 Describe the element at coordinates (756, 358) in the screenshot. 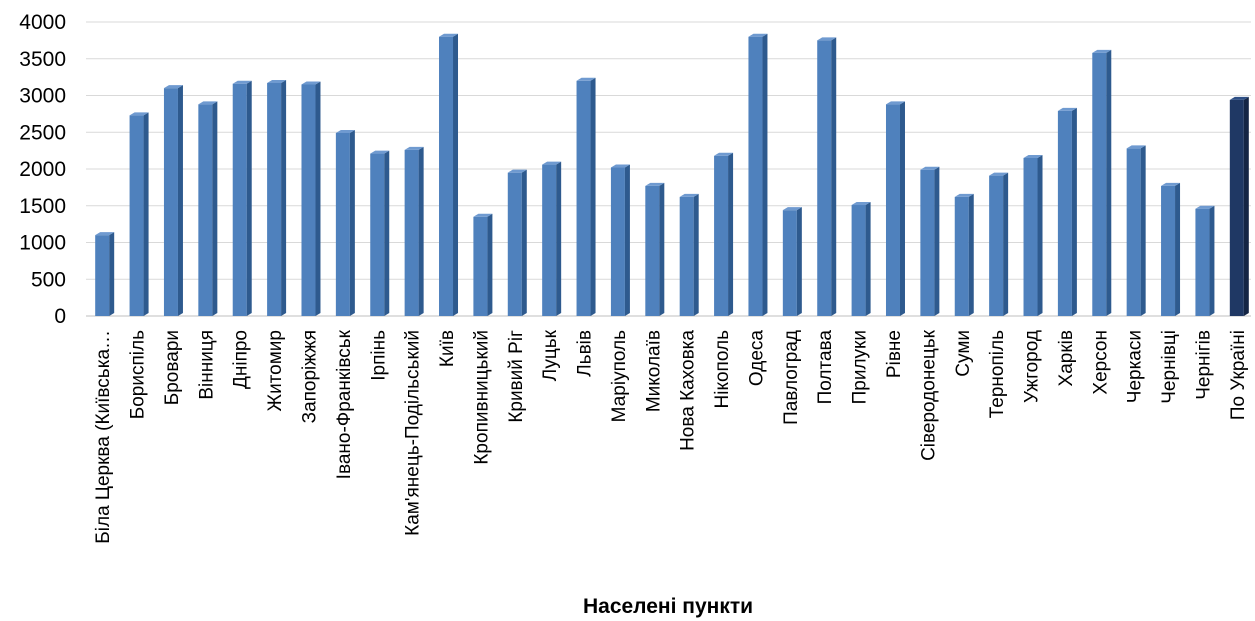

I see `x-tick-label: Одеса` at that location.